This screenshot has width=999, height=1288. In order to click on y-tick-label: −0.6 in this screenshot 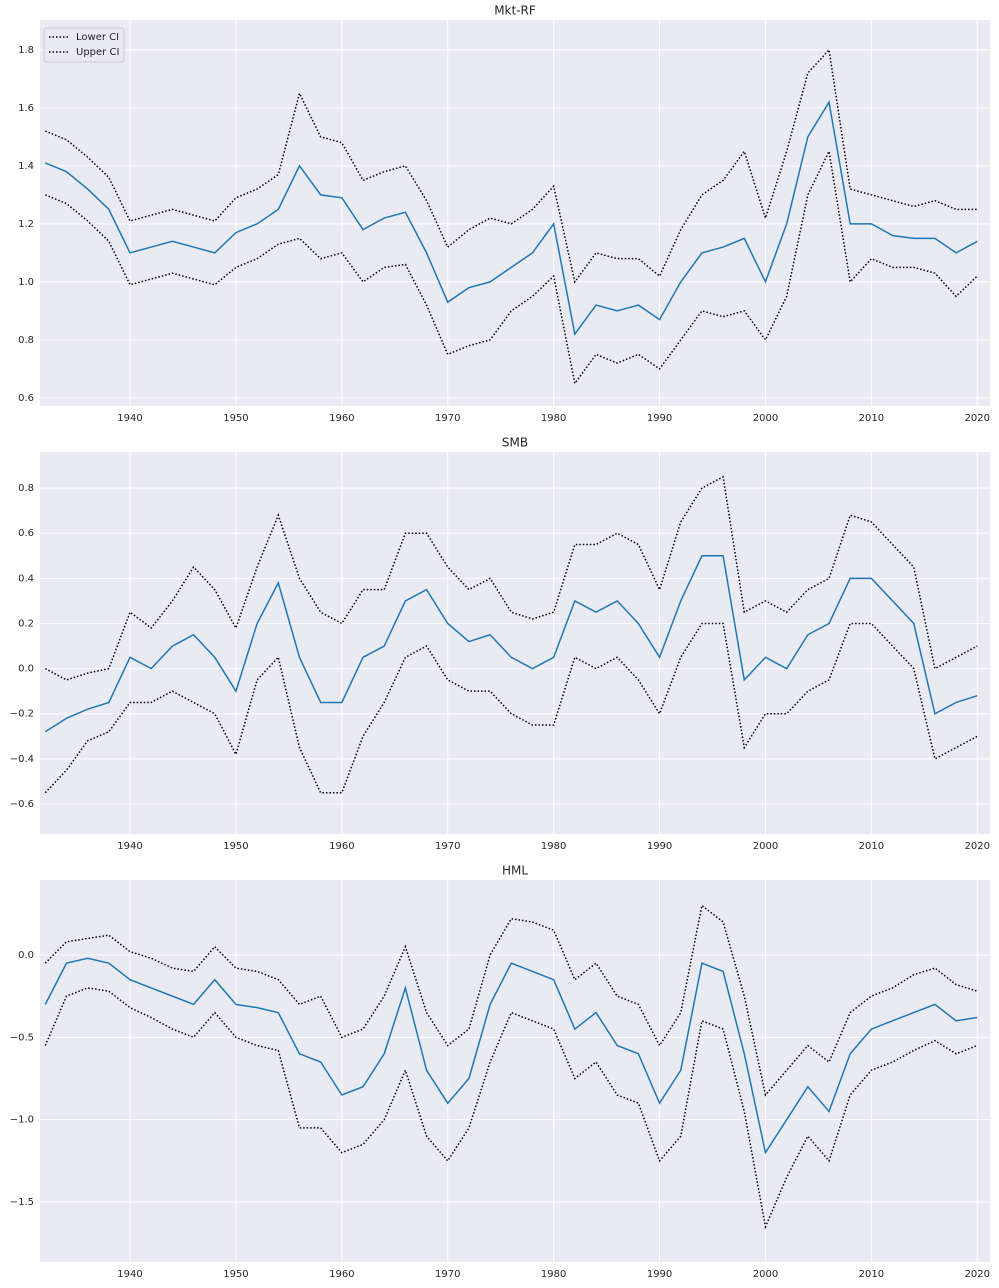, I will do `click(22, 804)`.